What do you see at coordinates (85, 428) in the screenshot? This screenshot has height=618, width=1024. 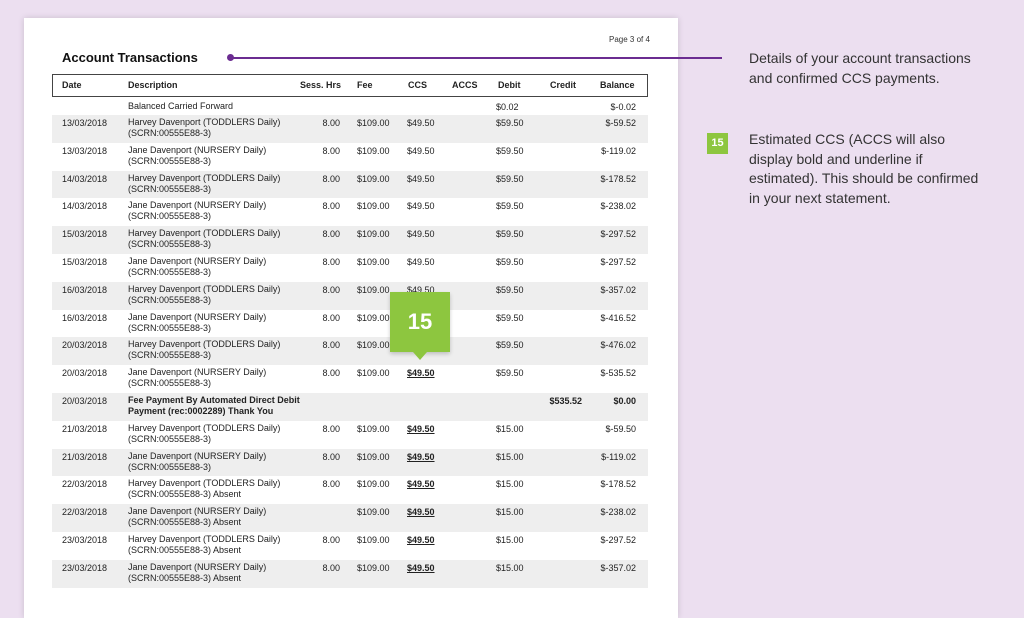 I see `date-cell: 21/03/2018` at bounding box center [85, 428].